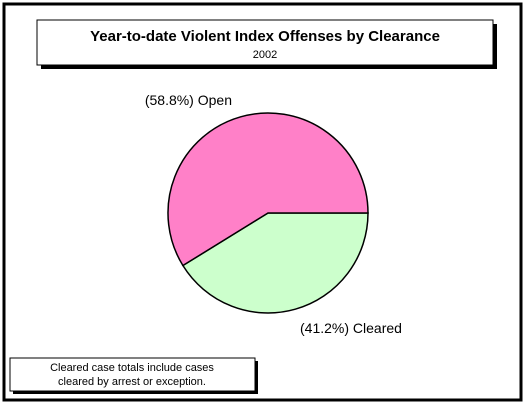  Describe the element at coordinates (215, 100) in the screenshot. I see `slice-category-label: Open` at that location.